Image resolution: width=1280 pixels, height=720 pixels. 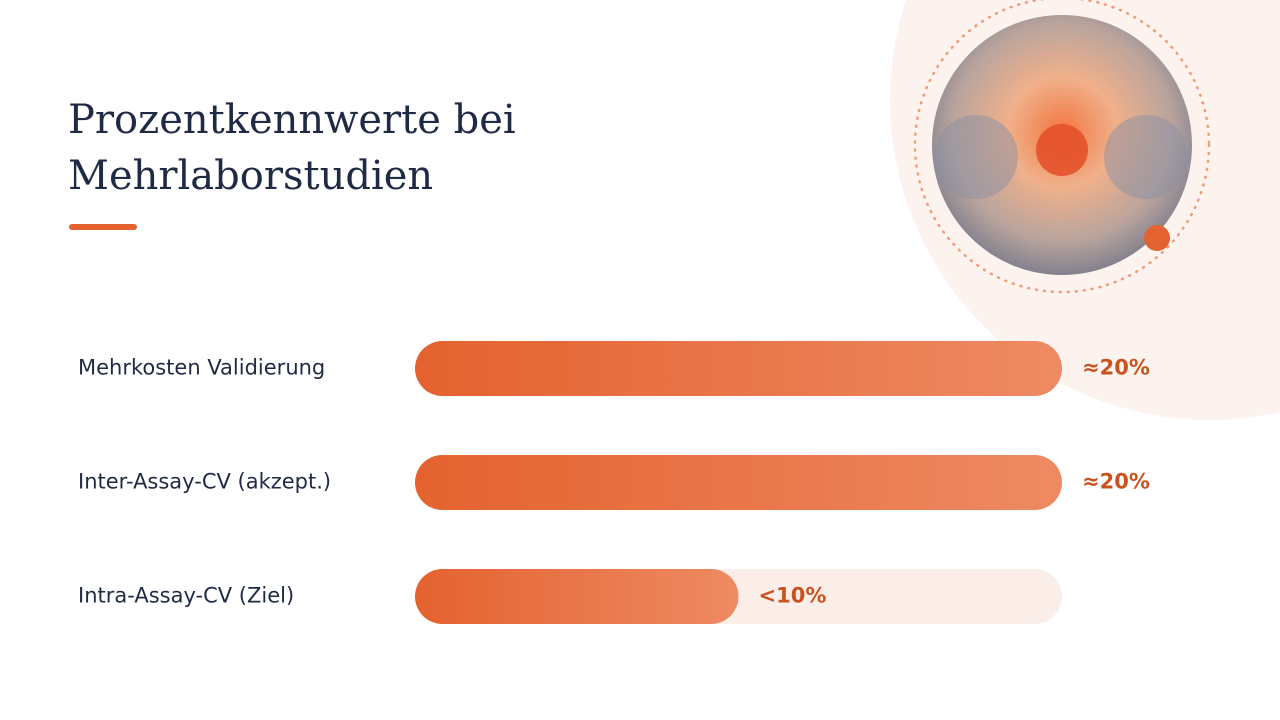 I want to click on dotted-ring, so click(x=1062, y=147).